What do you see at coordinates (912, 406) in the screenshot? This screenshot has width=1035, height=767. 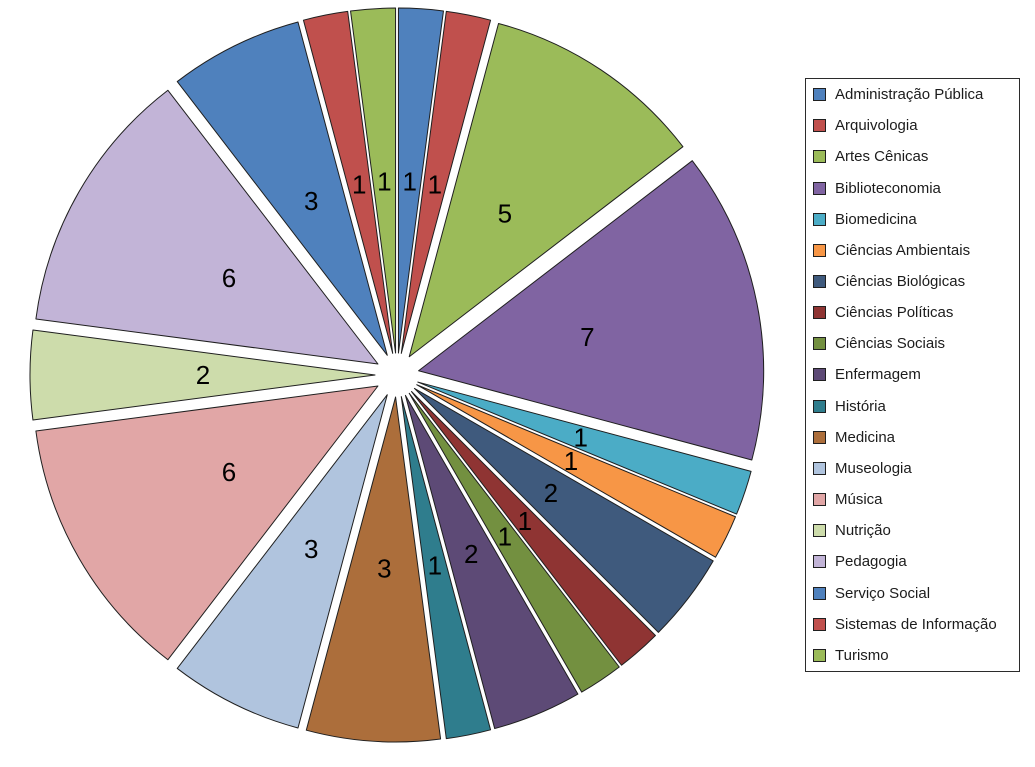 I see `legend-item-historia: História` at bounding box center [912, 406].